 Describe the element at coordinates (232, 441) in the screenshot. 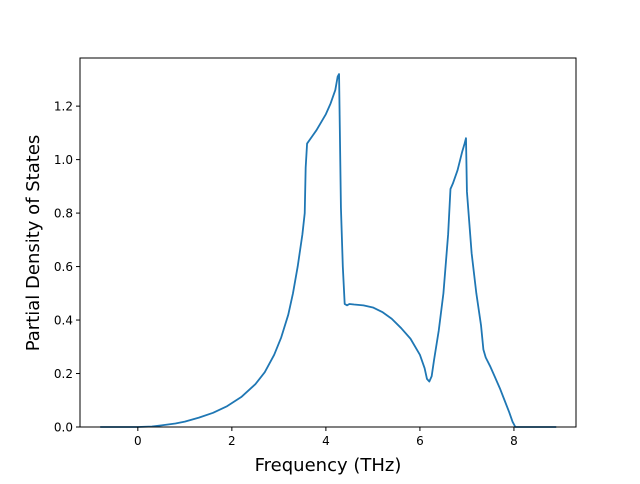

I see `x-tick-label: 2` at that location.